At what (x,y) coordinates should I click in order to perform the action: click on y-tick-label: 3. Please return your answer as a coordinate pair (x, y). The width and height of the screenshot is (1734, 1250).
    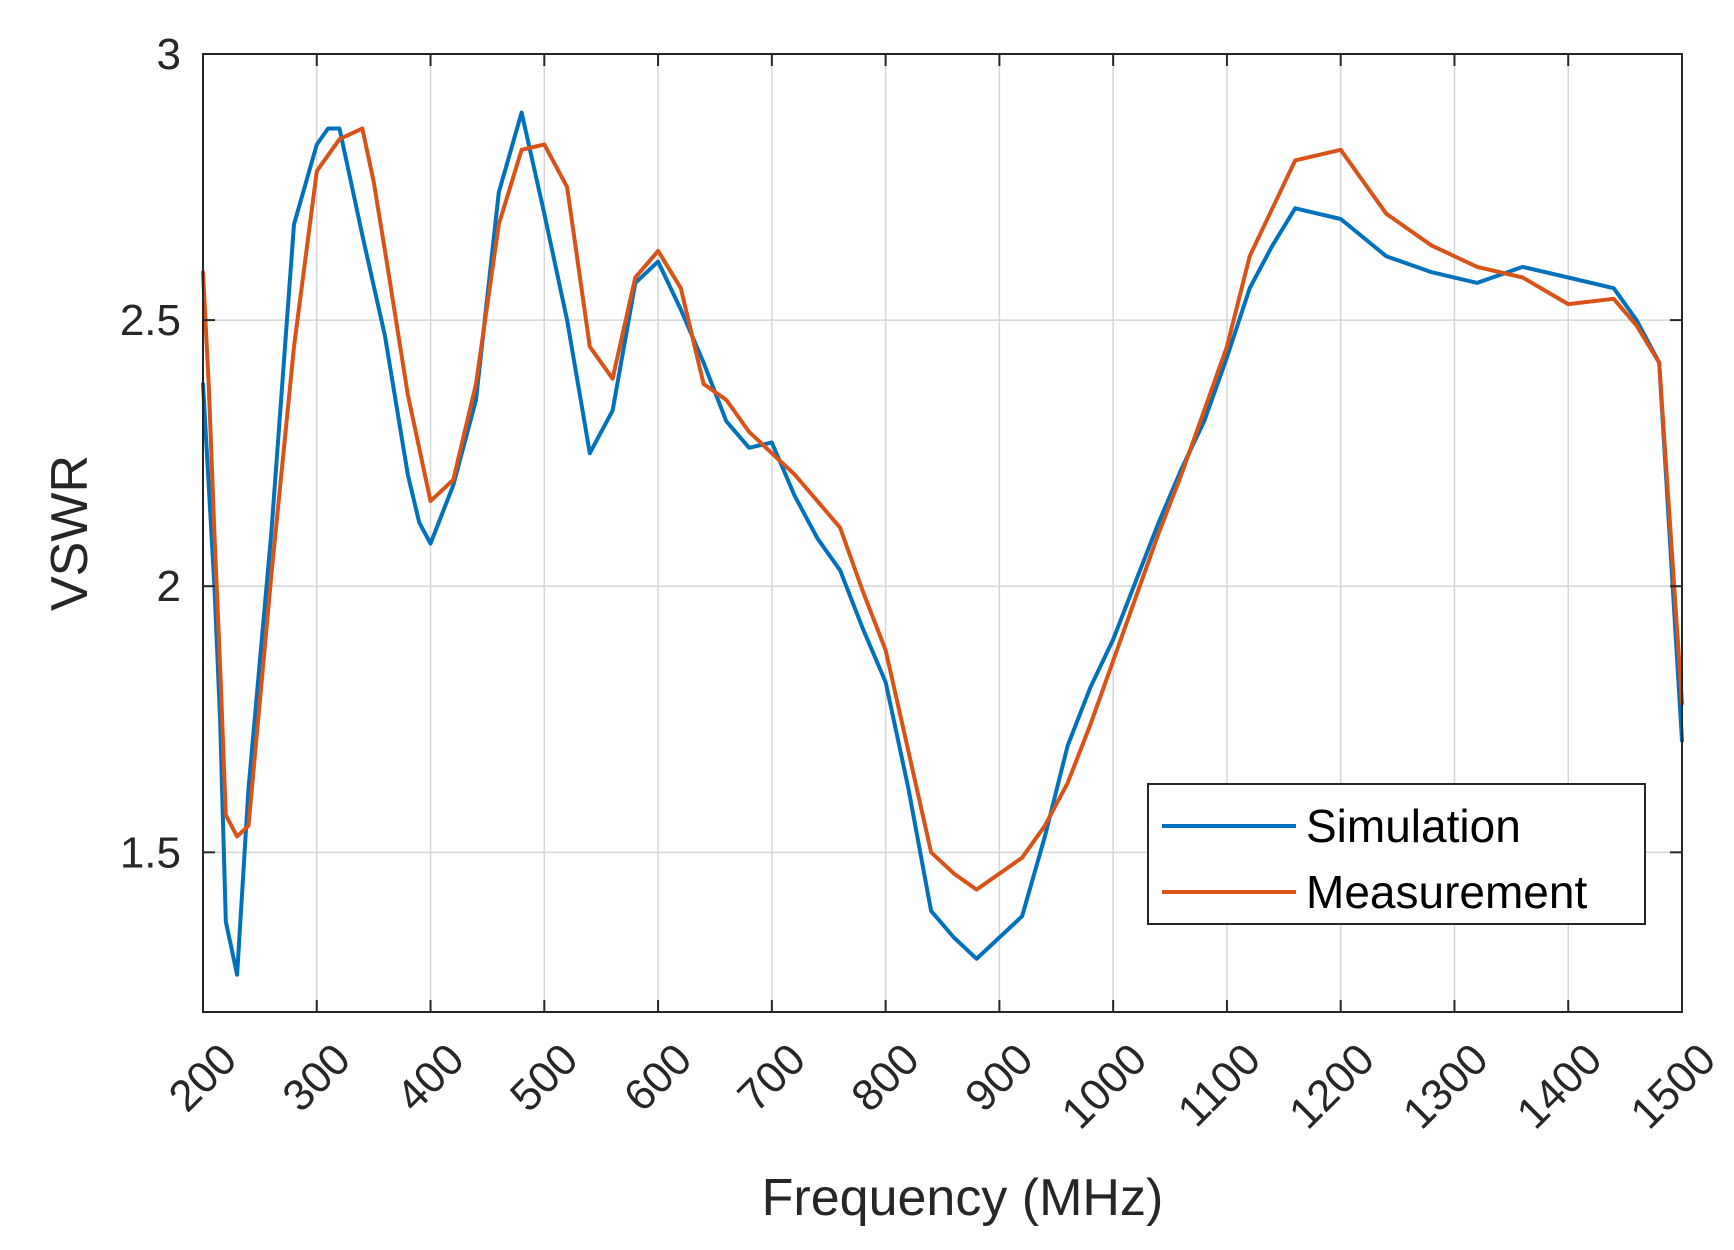
    Looking at the image, I should click on (169, 54).